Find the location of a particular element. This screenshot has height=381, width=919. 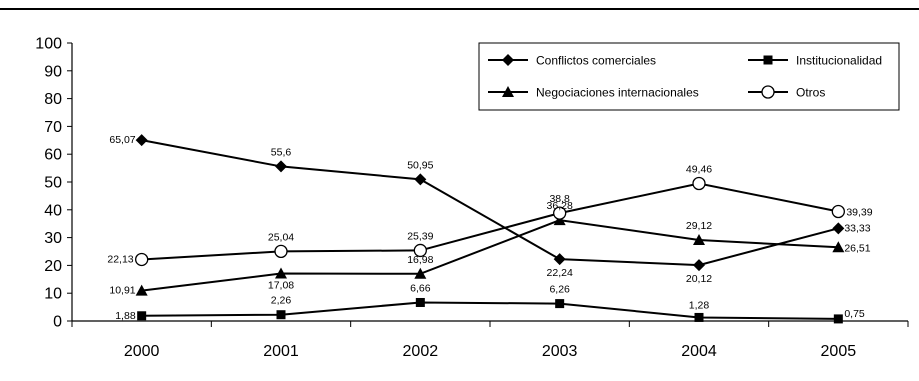

x-tick-label: 2003 is located at coordinates (560, 351).